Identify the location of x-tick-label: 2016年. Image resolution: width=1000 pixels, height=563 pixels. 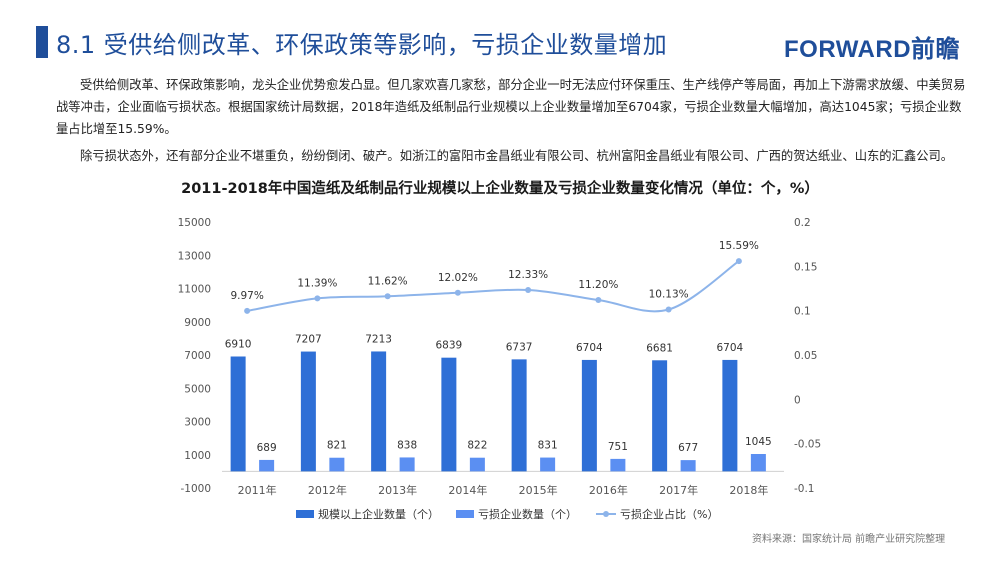
(608, 490).